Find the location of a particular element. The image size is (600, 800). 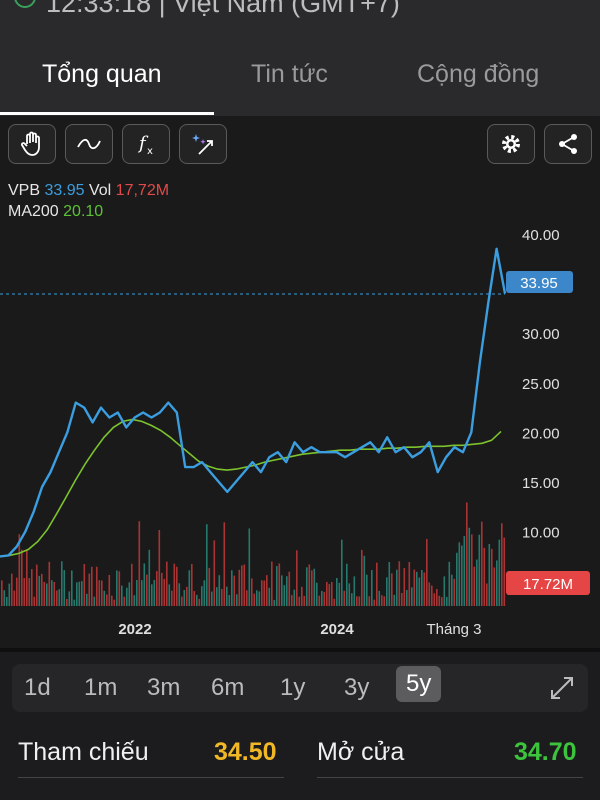

settings-button is located at coordinates (511, 144).